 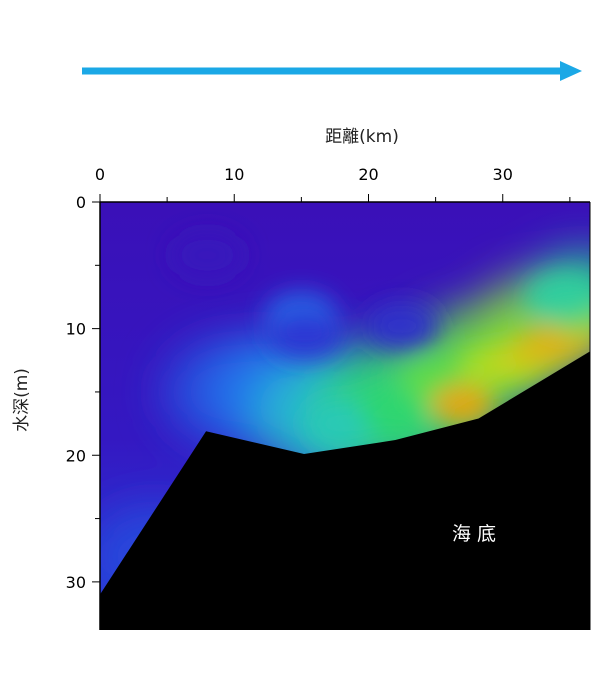 What do you see at coordinates (474, 534) in the screenshot?
I see `seabed-label: 海 底` at bounding box center [474, 534].